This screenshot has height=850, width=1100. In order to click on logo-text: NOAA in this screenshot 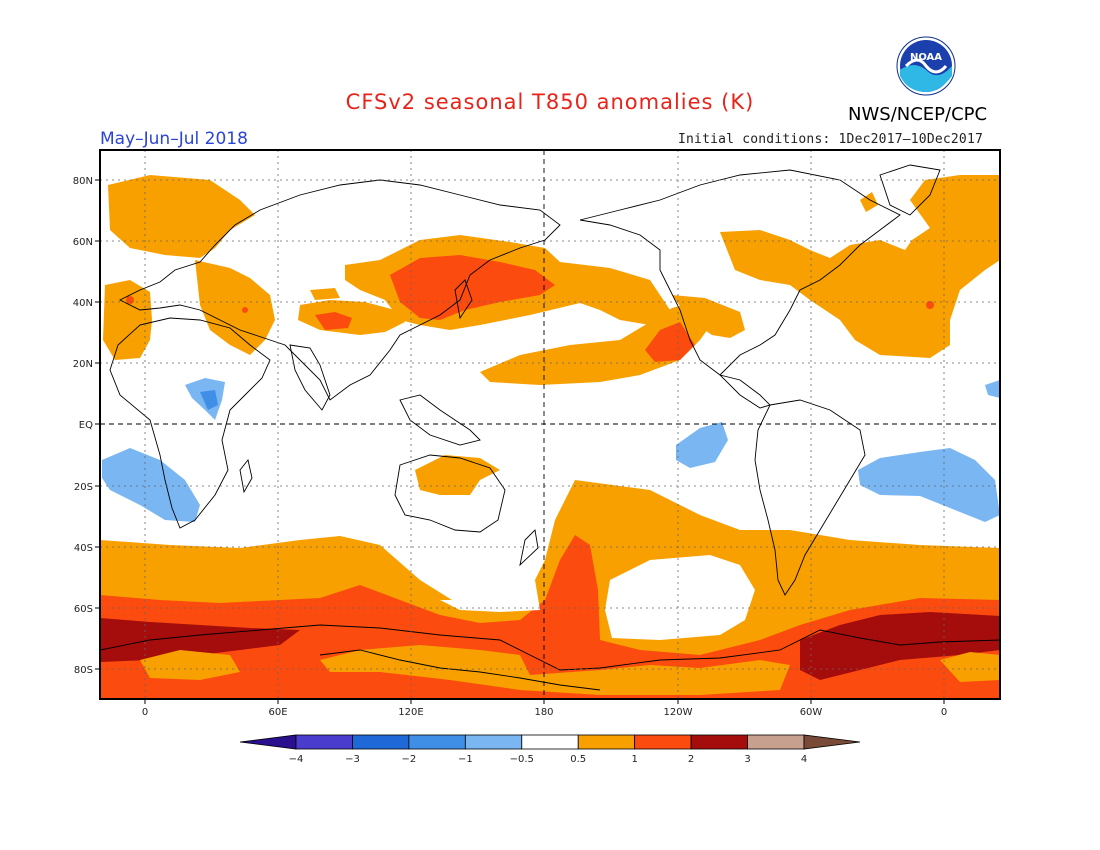, I will do `click(926, 57)`.